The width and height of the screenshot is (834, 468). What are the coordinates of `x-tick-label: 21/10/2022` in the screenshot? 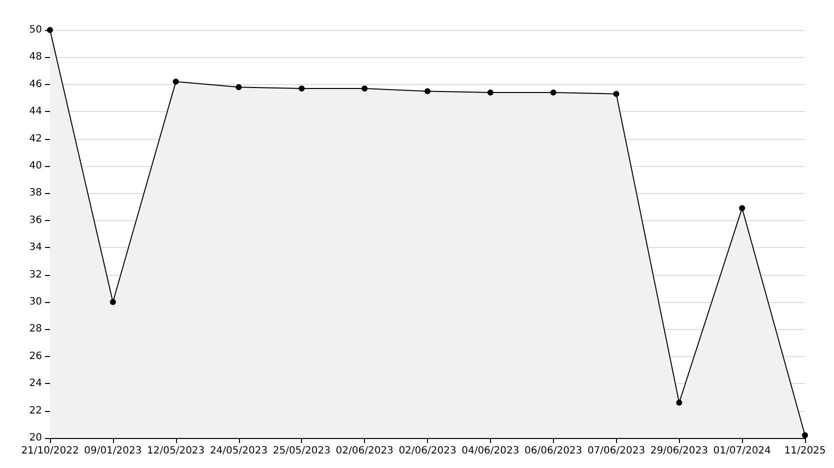 It's located at (50, 451).